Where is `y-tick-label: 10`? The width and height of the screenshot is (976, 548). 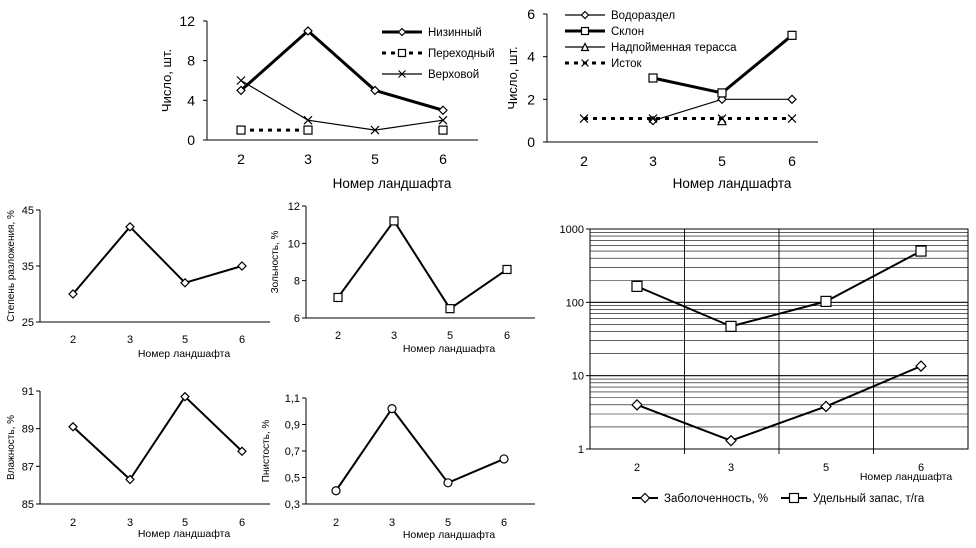
y-tick-label: 10 is located at coordinates (294, 244).